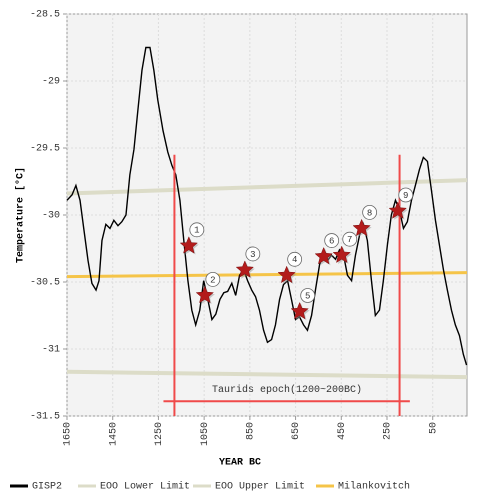  What do you see at coordinates (145, 487) in the screenshot?
I see `legend-label: EOO Lower Limit` at bounding box center [145, 487].